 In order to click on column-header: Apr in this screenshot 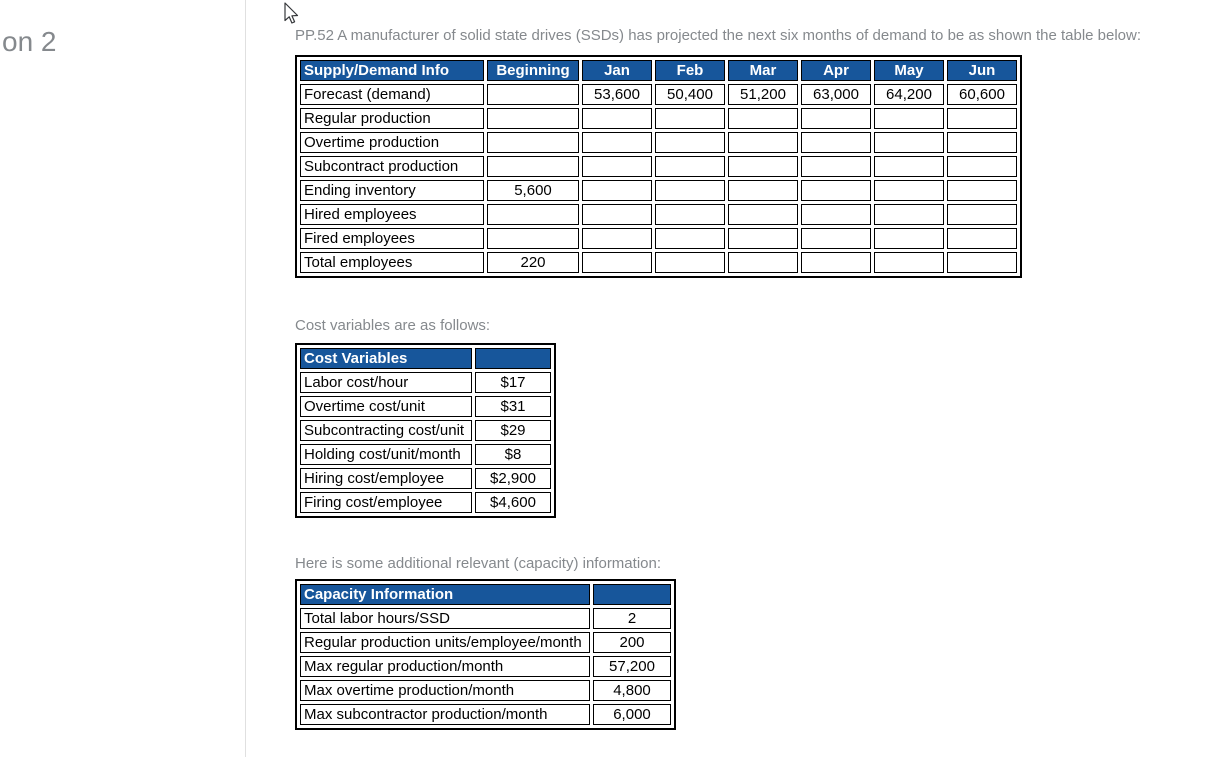, I will do `click(836, 70)`.